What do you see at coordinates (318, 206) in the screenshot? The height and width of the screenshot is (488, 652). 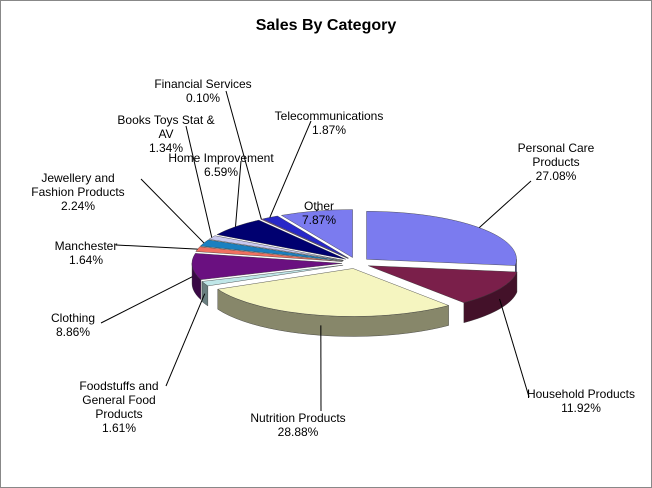 I see `category-label: Other` at bounding box center [318, 206].